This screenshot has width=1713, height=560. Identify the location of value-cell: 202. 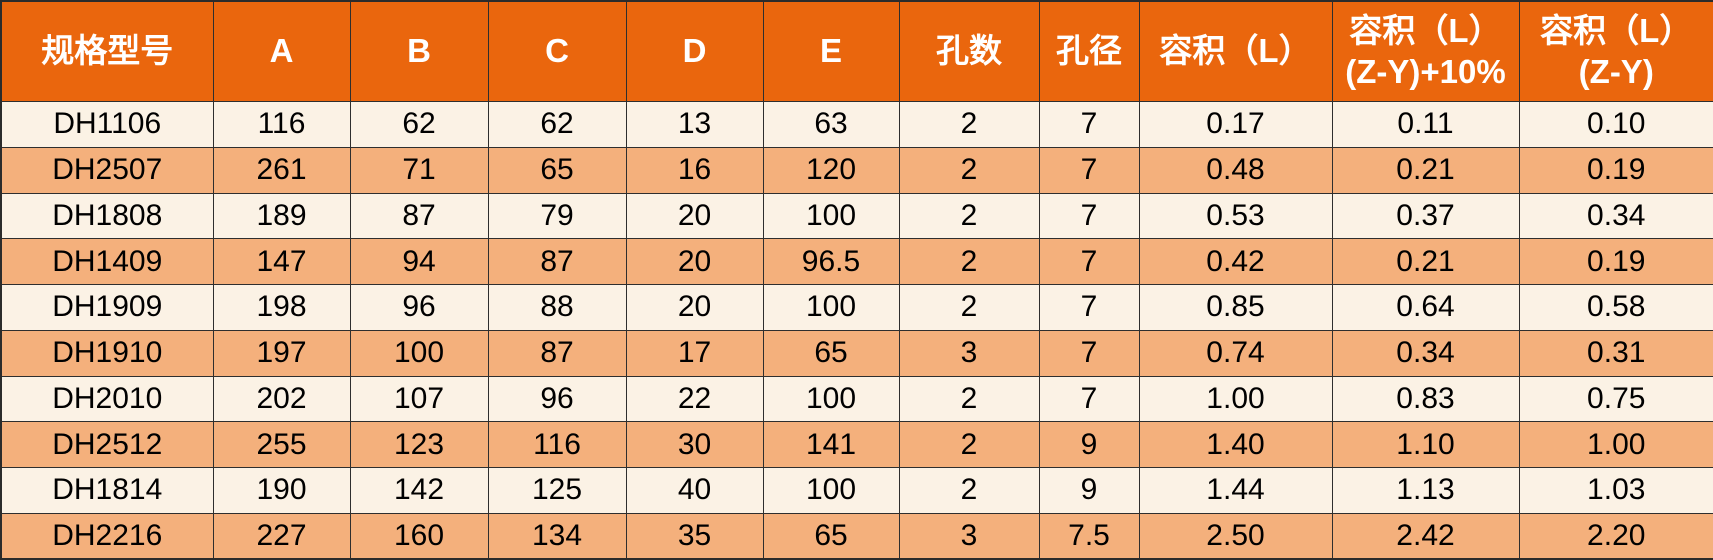
(281, 399).